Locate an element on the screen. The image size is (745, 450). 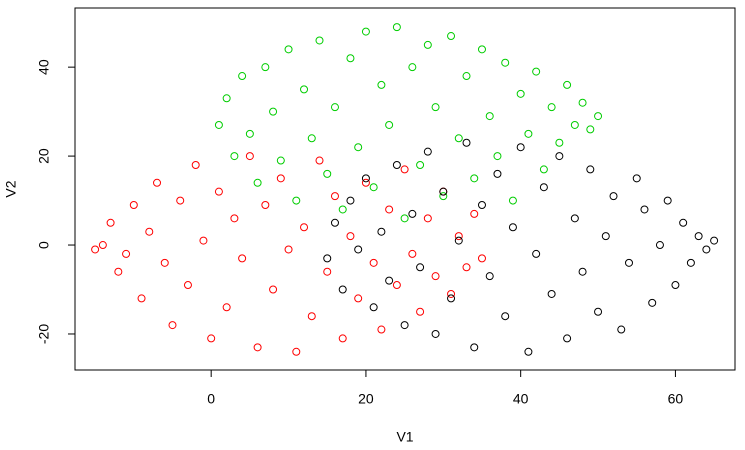
y-tick-label: 40 is located at coordinates (44, 67).